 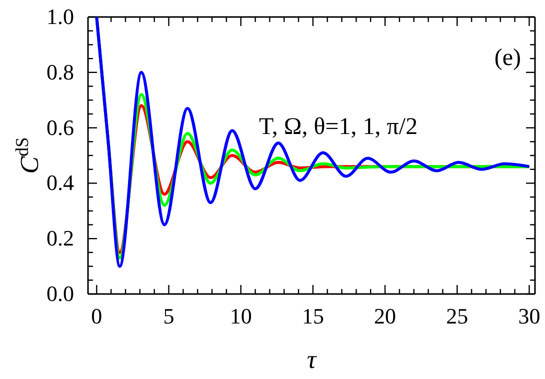 I want to click on annotation: (e), so click(x=507, y=58).